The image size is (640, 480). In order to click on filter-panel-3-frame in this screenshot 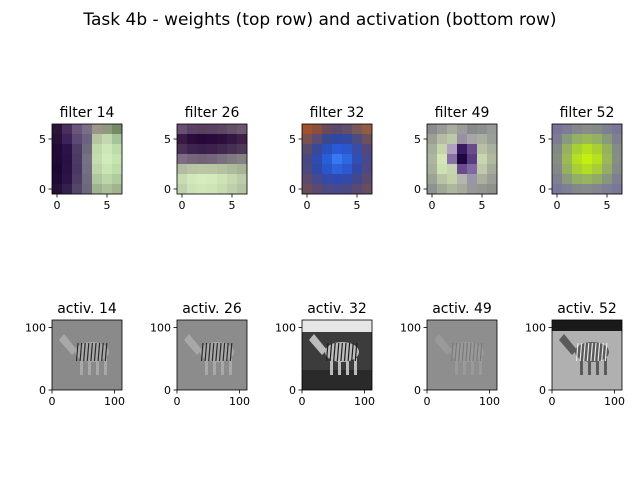, I will do `click(337, 159)`.